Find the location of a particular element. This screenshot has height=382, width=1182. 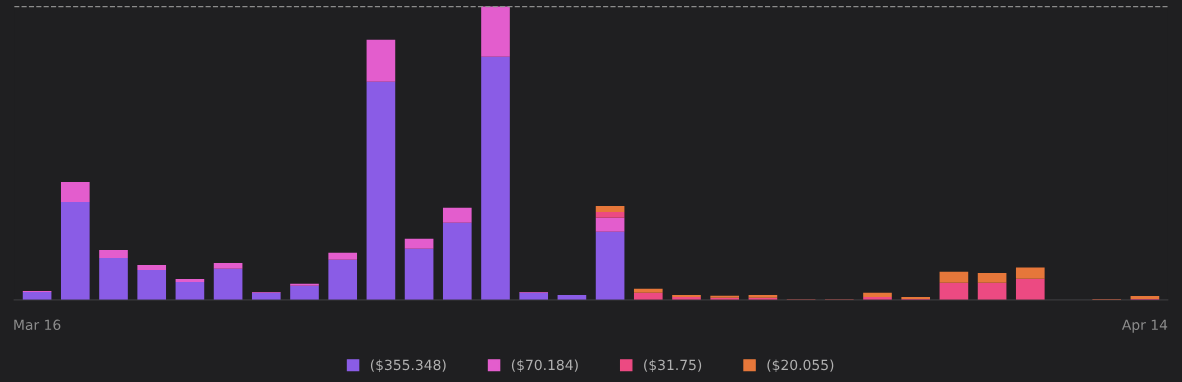

x-tick-label: Apr 14 is located at coordinates (1144, 326).